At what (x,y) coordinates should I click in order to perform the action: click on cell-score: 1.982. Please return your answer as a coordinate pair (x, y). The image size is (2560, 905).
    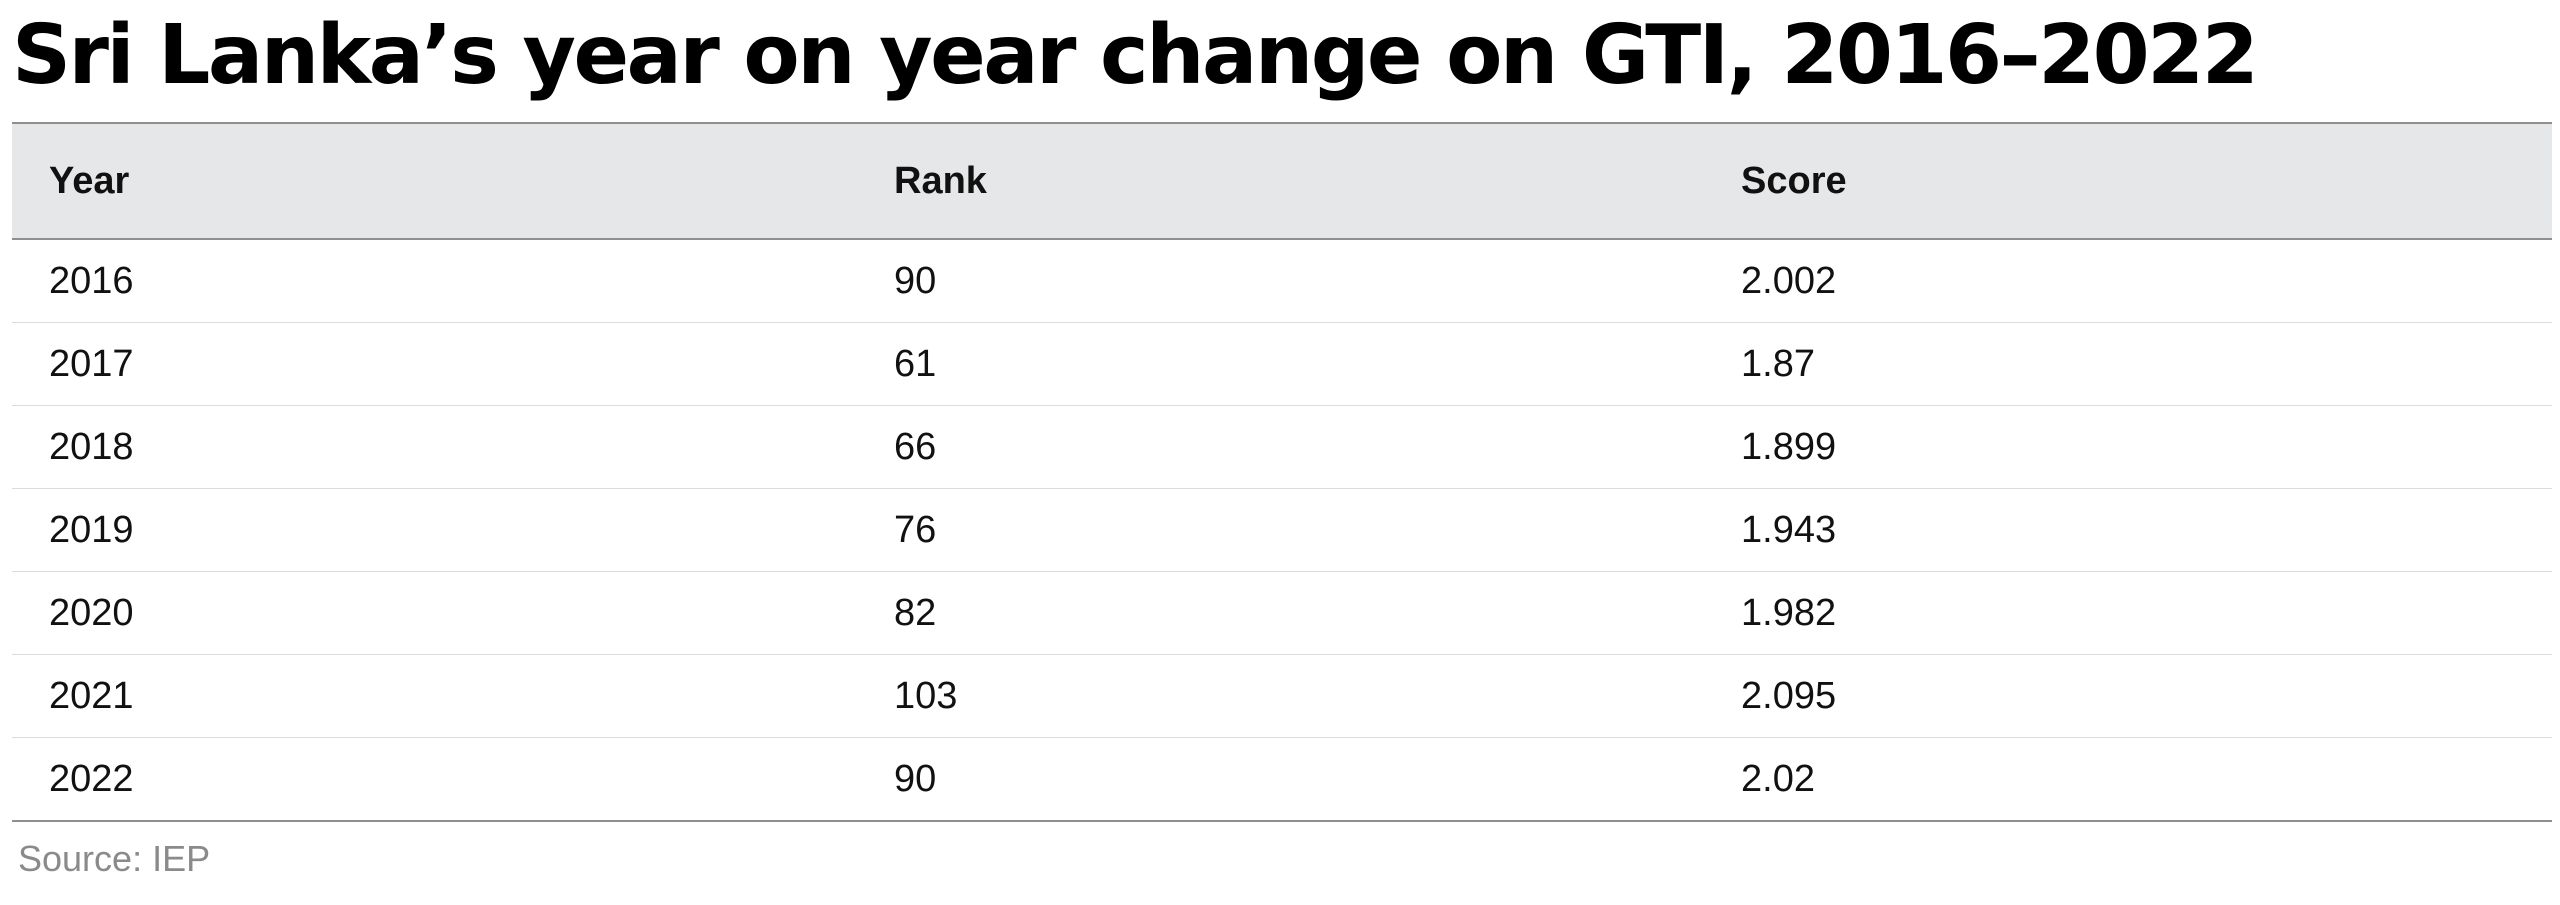
    Looking at the image, I should click on (2128, 613).